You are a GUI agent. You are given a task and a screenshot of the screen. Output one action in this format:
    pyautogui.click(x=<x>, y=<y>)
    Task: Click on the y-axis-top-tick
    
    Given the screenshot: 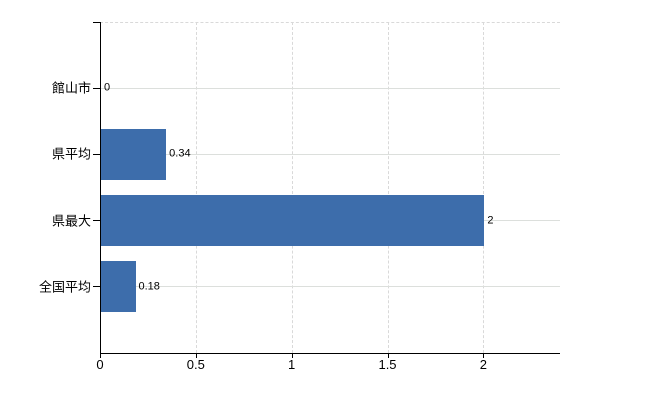 What is the action you would take?
    pyautogui.click(x=96, y=22)
    